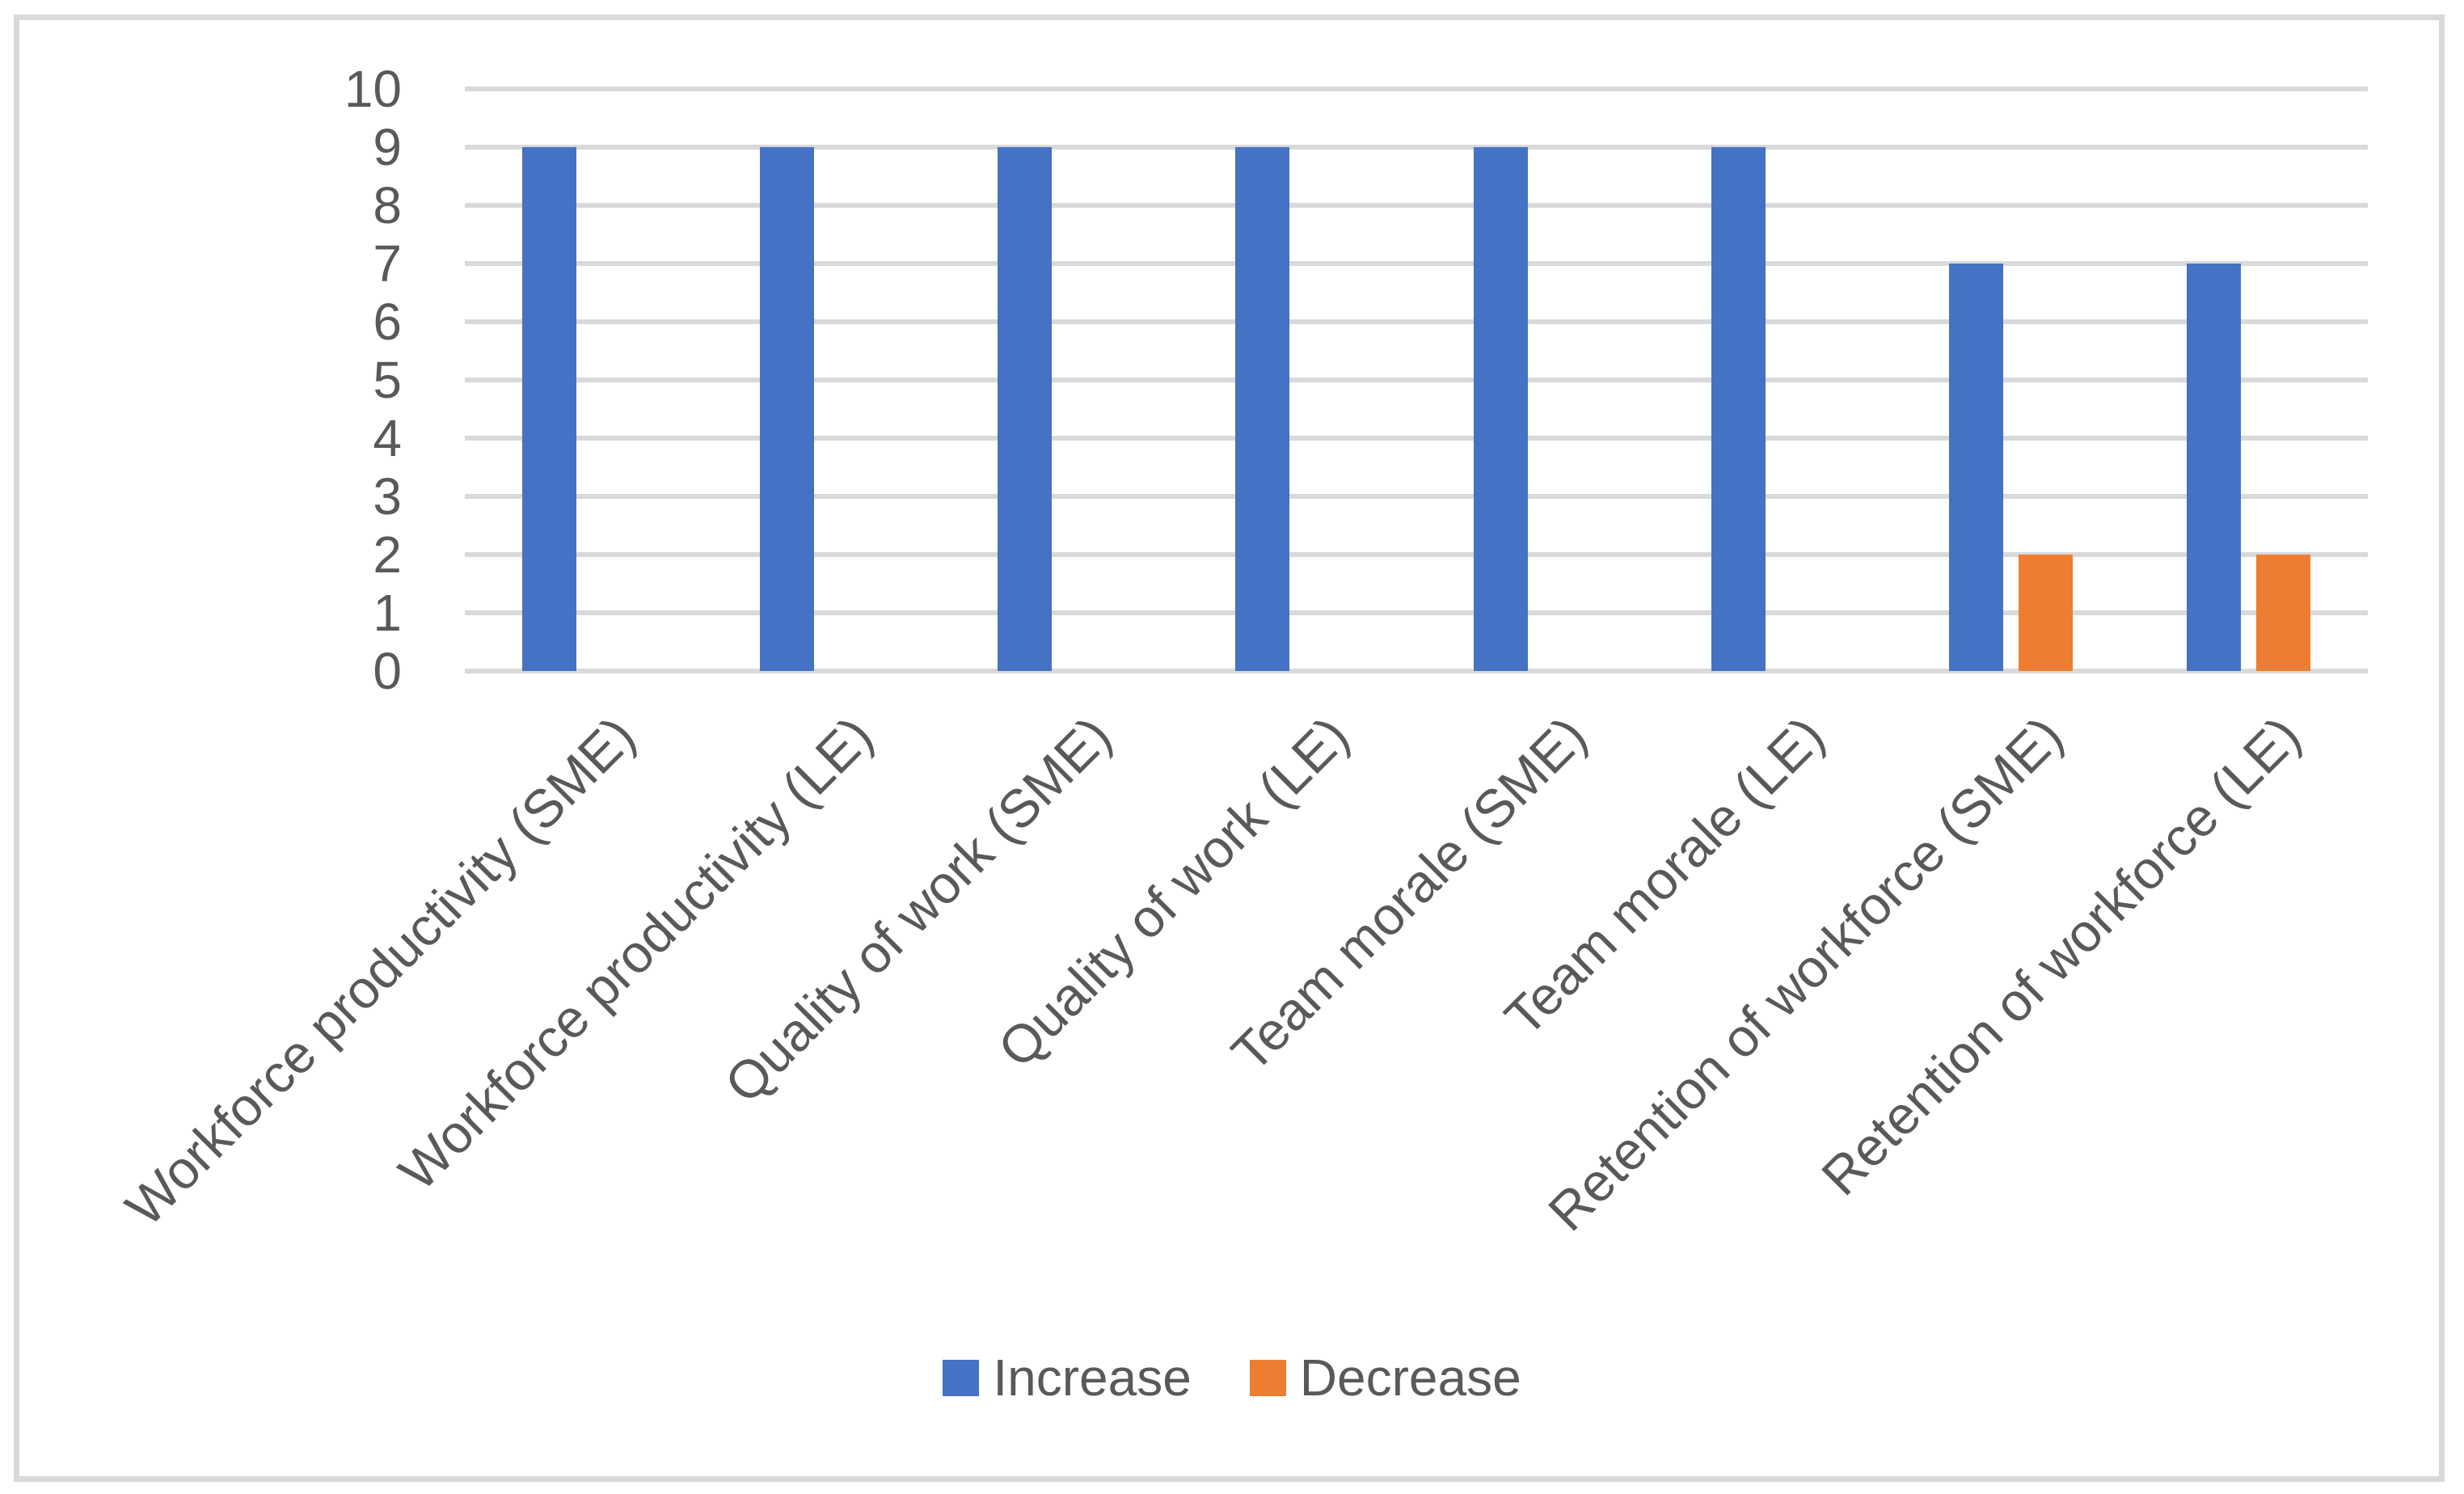 This screenshot has height=1494, width=2464. What do you see at coordinates (1417, 321) in the screenshot?
I see `gridline-y6` at bounding box center [1417, 321].